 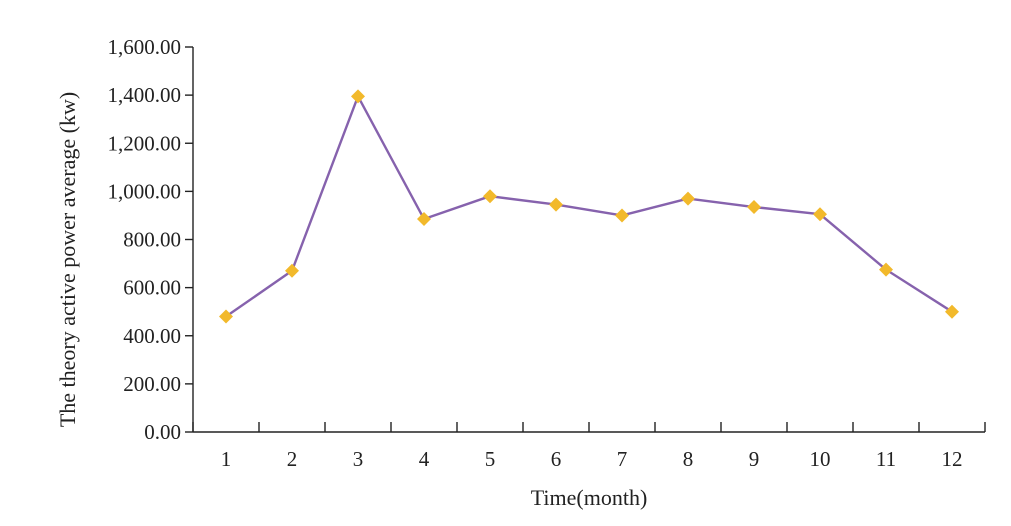 What do you see at coordinates (622, 459) in the screenshot?
I see `x-tick-label: 7` at bounding box center [622, 459].